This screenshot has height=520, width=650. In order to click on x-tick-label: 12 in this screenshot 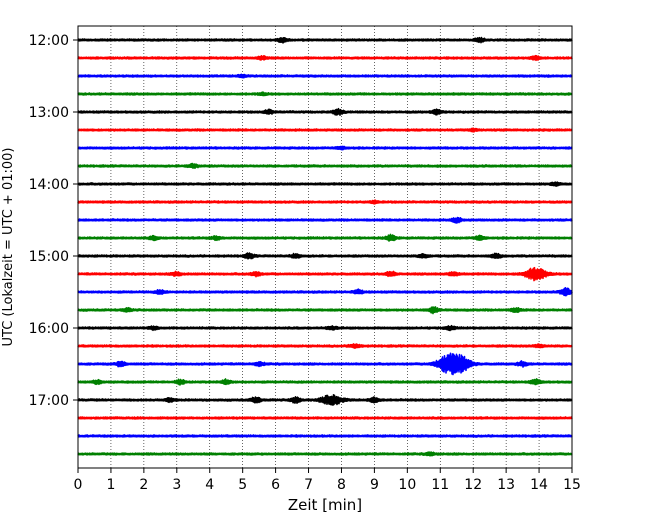, I will do `click(473, 485)`.